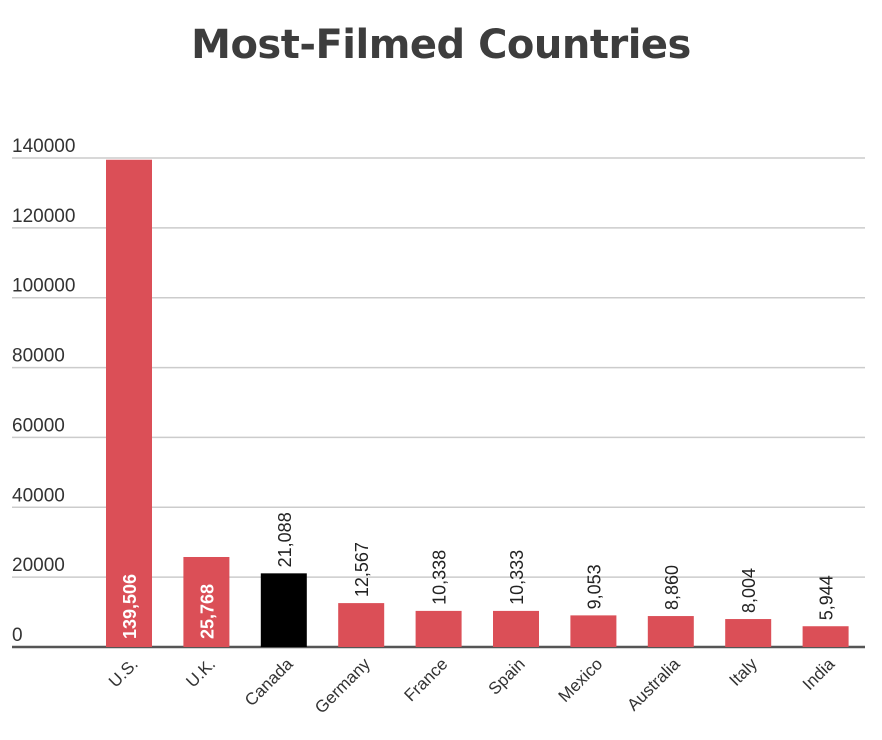  Describe the element at coordinates (441, 45) in the screenshot. I see `chart-title: Most-Filmed Countries` at that location.